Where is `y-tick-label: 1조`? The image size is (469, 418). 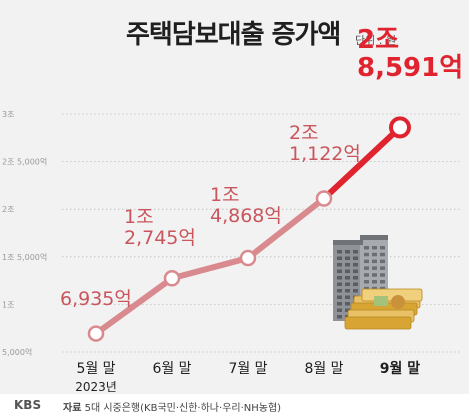
y-tick-label: 1조 is located at coordinates (8, 304).